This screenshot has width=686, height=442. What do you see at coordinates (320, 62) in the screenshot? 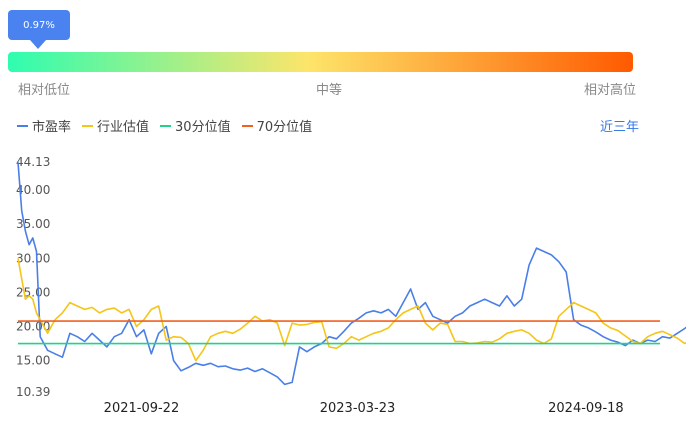
I see `valuation-gradient-bar` at bounding box center [320, 62].